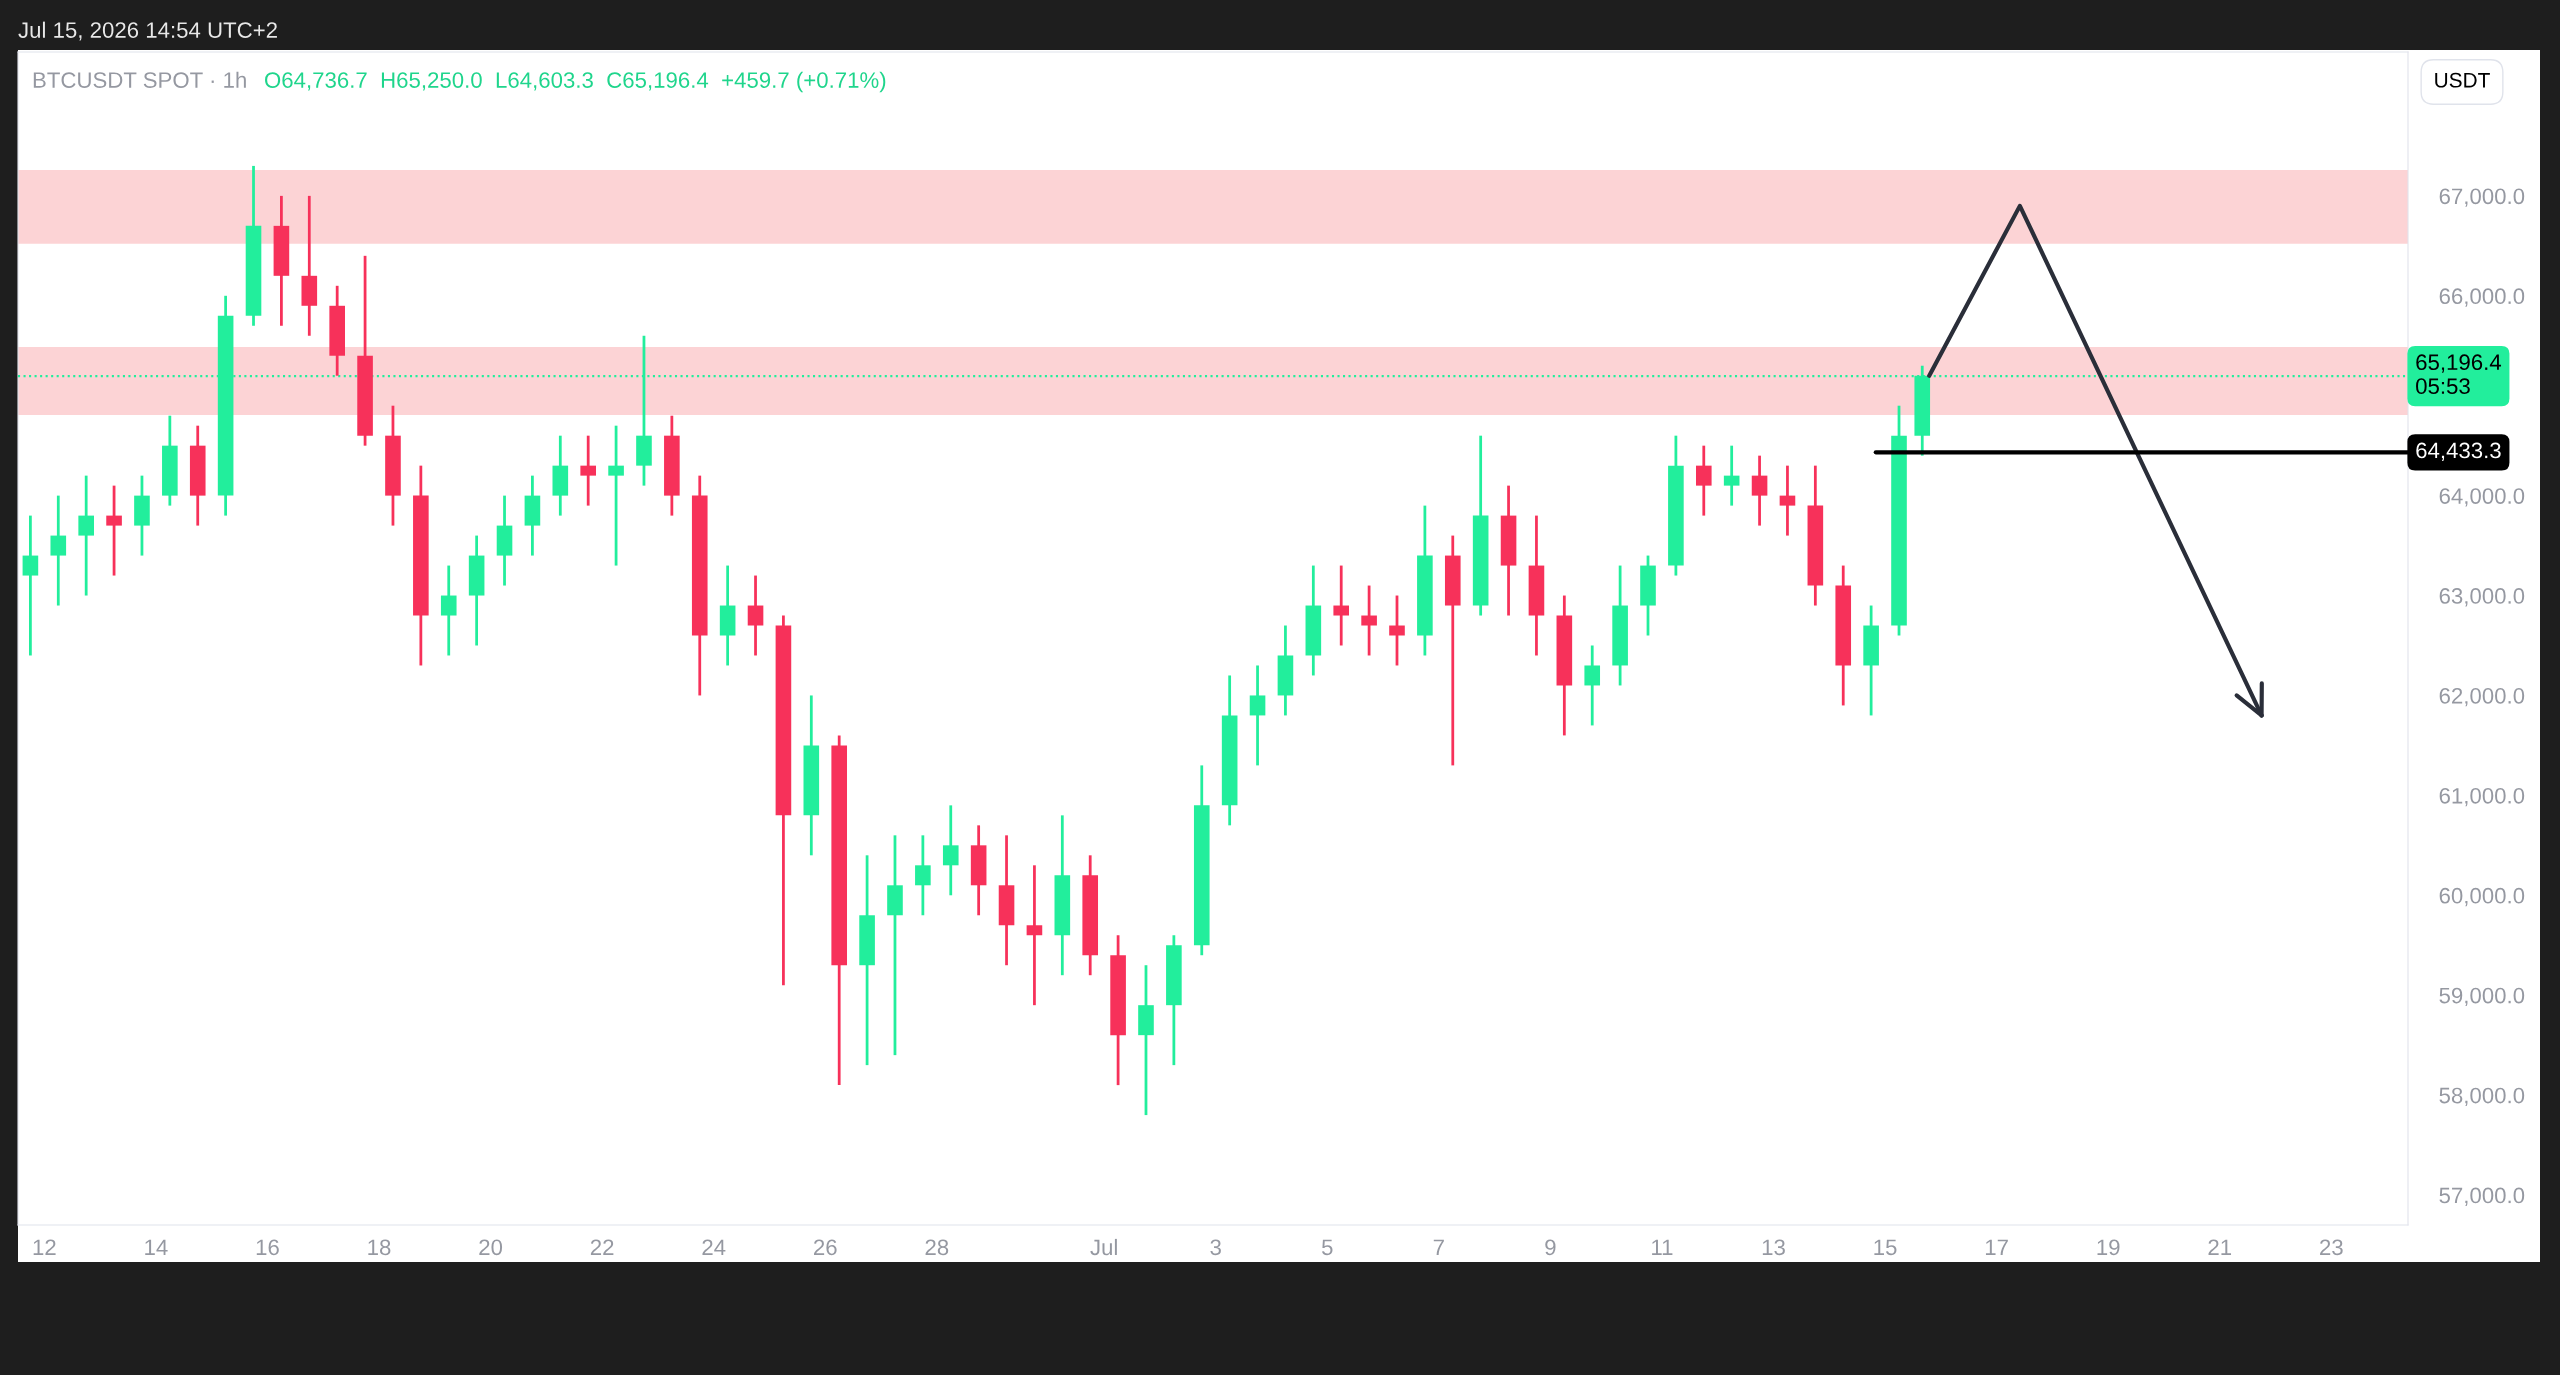 This screenshot has height=1375, width=2560. I want to click on y-tick-label: 60,000.0, so click(2482, 897).